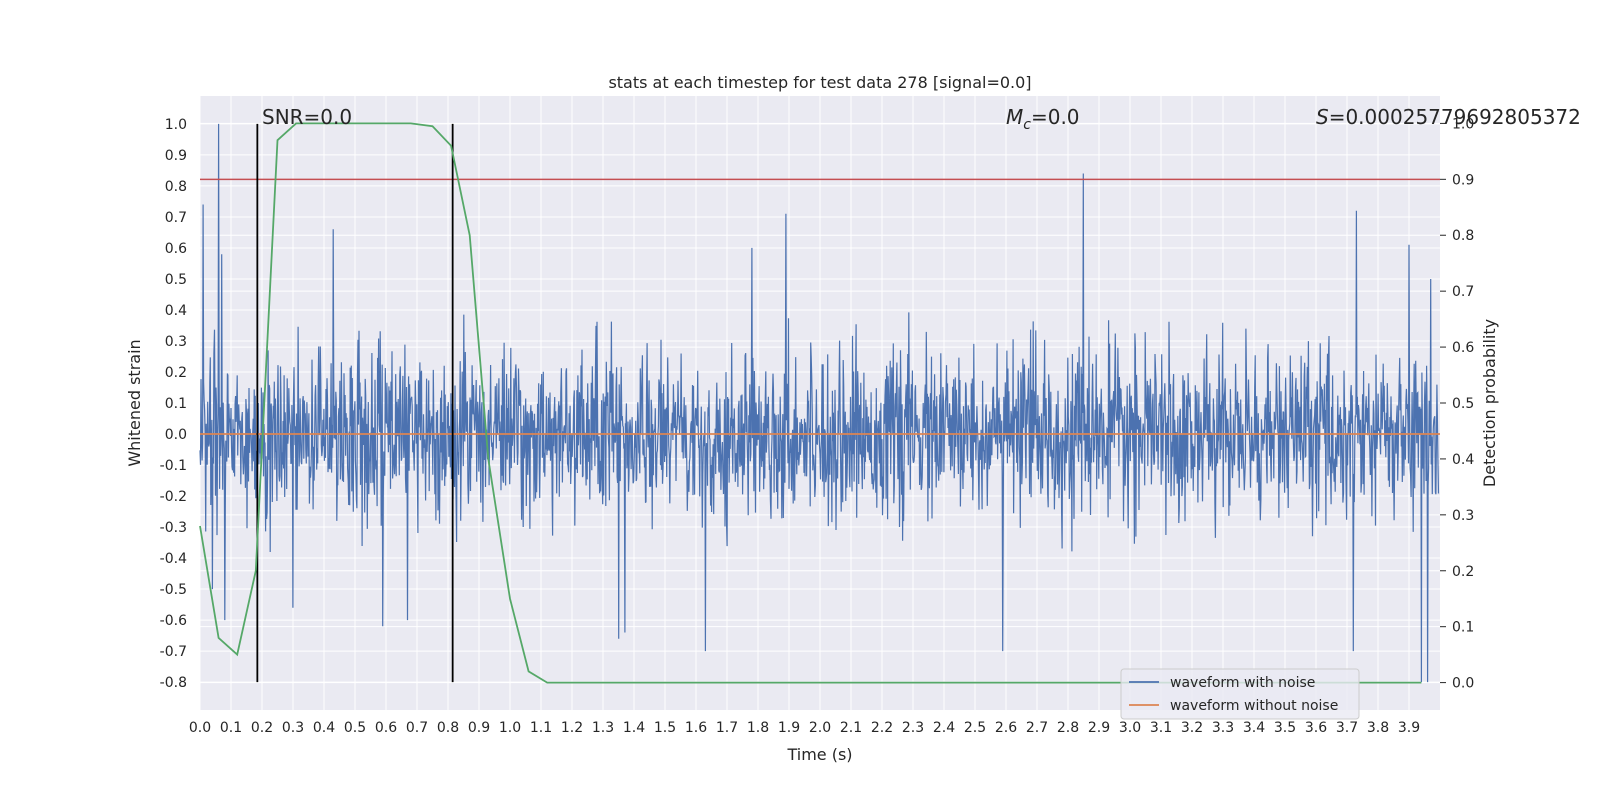 The height and width of the screenshot is (800, 1600). I want to click on x-tick-label: 3.3, so click(1223, 728).